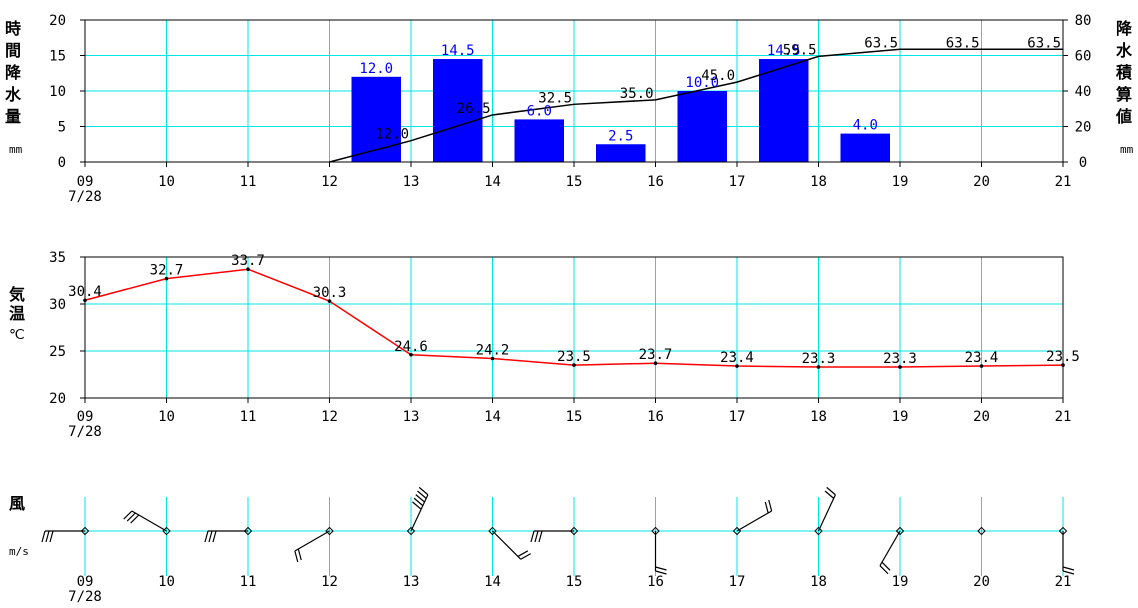 This screenshot has width=1138, height=608. Describe the element at coordinates (800, 50) in the screenshot. I see `precip-cumulative-label-18: 59.5` at that location.